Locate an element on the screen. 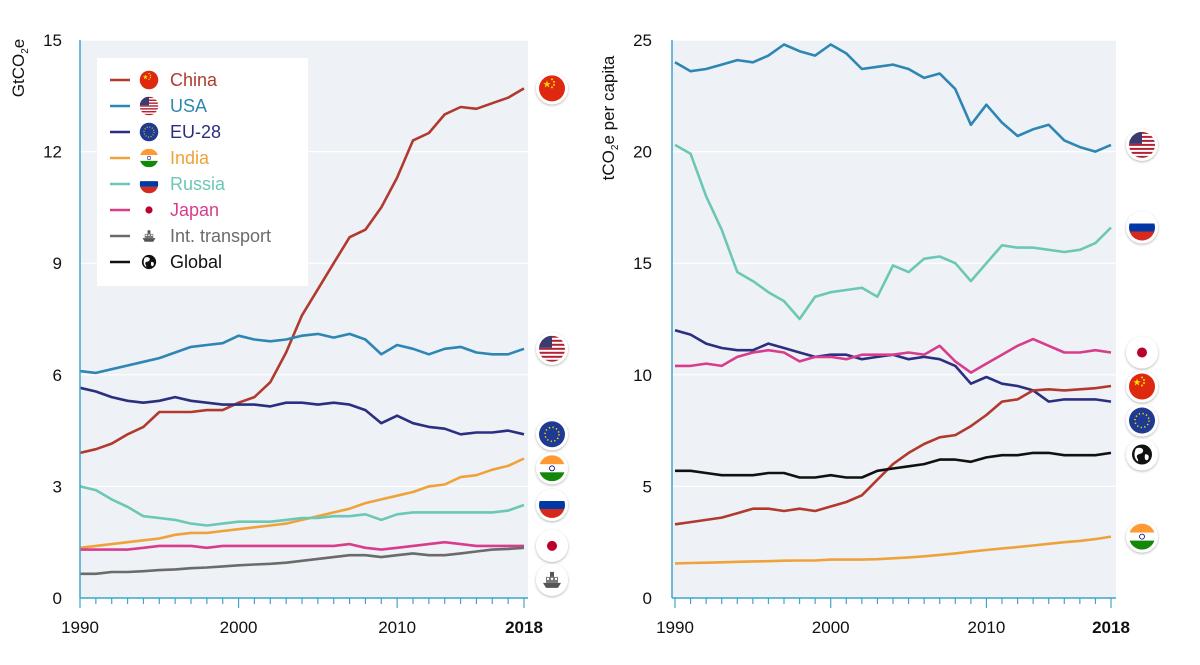  legend-label: Global is located at coordinates (196, 262).